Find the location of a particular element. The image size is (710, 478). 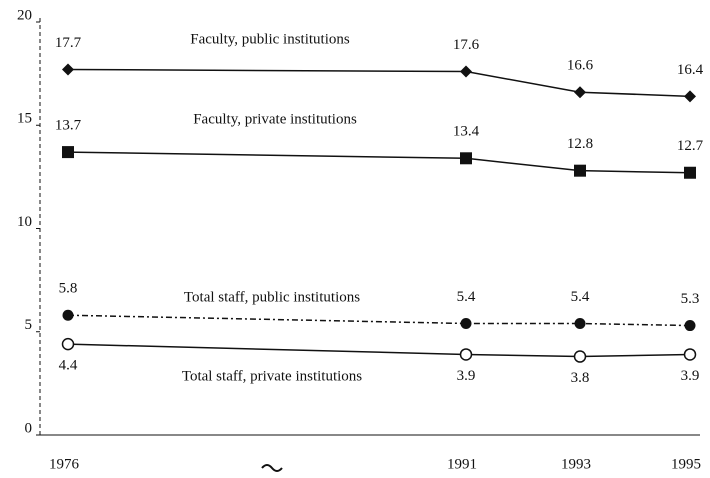

data-label: 16.6 is located at coordinates (580, 66).